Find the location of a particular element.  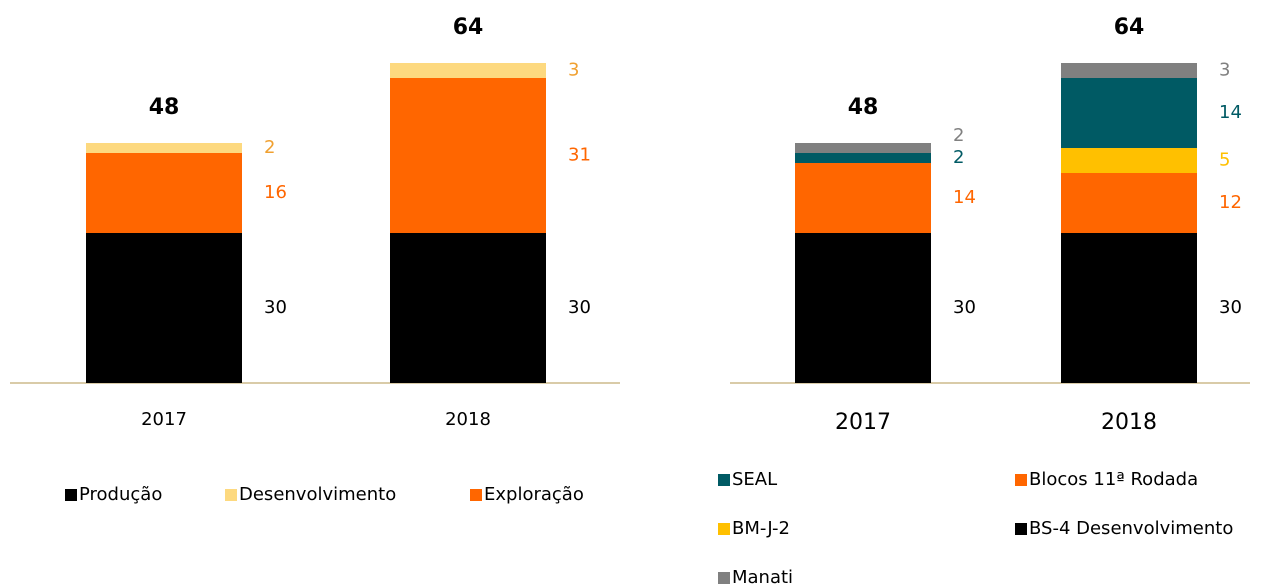

data-label: 16 is located at coordinates (275, 192).